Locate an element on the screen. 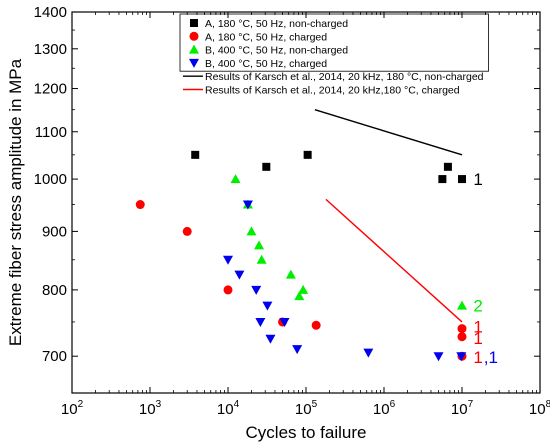 The height and width of the screenshot is (446, 550). y-axis-title: Extreme fiber stress amplitude in MPa is located at coordinates (15, 202).